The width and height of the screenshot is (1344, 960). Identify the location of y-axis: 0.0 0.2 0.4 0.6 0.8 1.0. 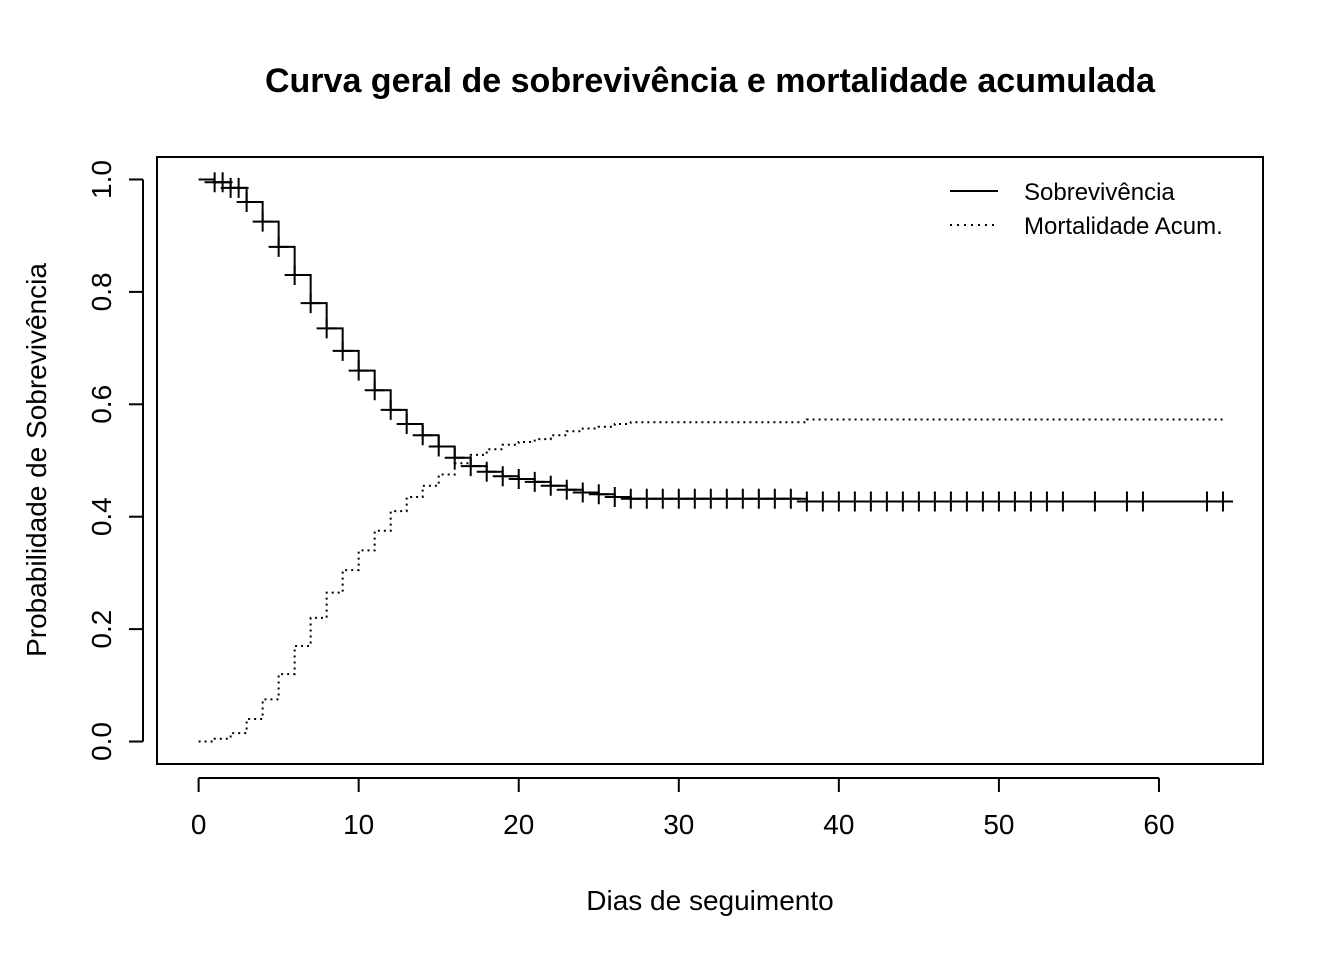
(115, 460).